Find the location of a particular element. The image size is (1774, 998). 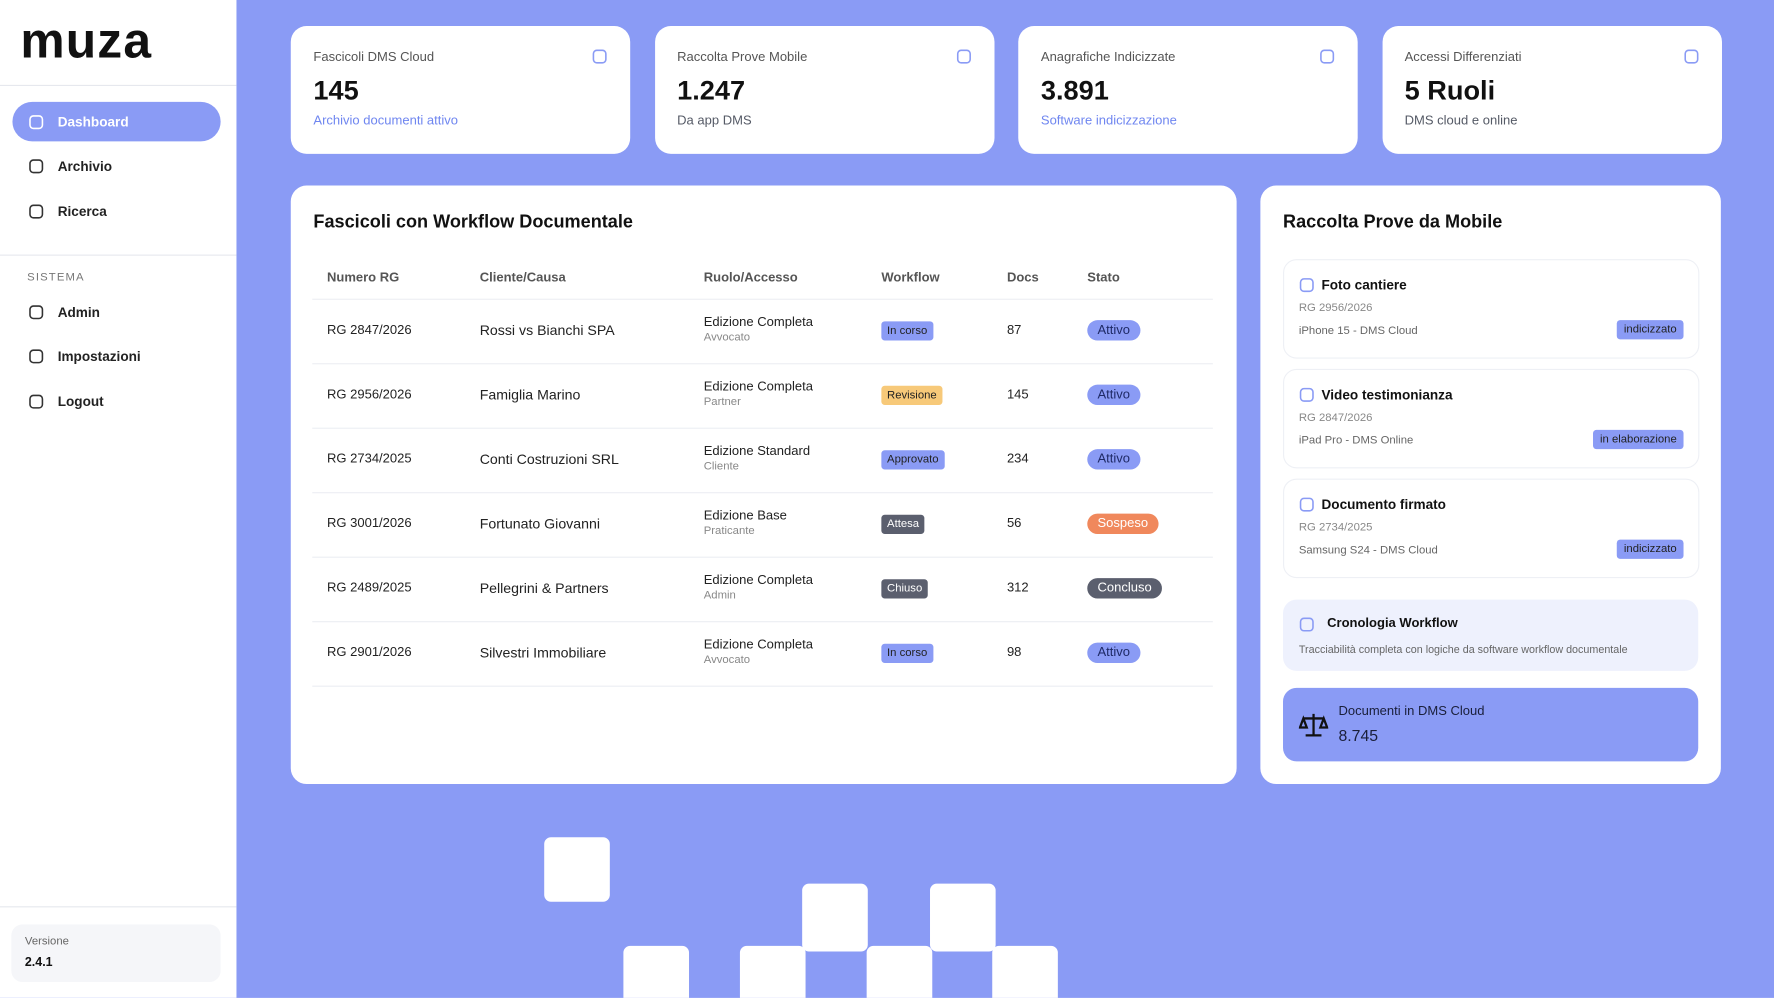

nav-label: Impostazioni is located at coordinates (99, 356).